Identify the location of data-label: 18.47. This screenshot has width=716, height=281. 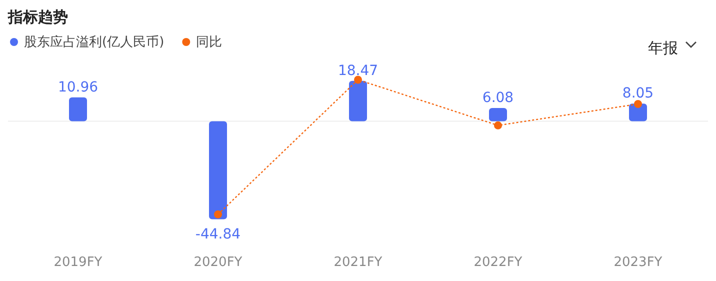
(358, 70).